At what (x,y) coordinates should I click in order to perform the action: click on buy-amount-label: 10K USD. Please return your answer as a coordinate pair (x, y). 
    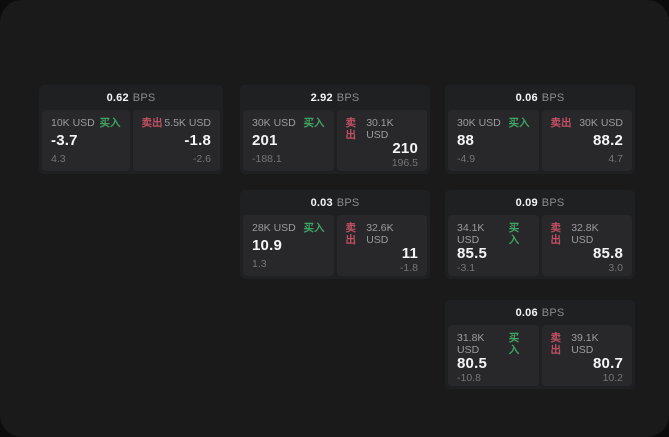
    Looking at the image, I should click on (73, 123).